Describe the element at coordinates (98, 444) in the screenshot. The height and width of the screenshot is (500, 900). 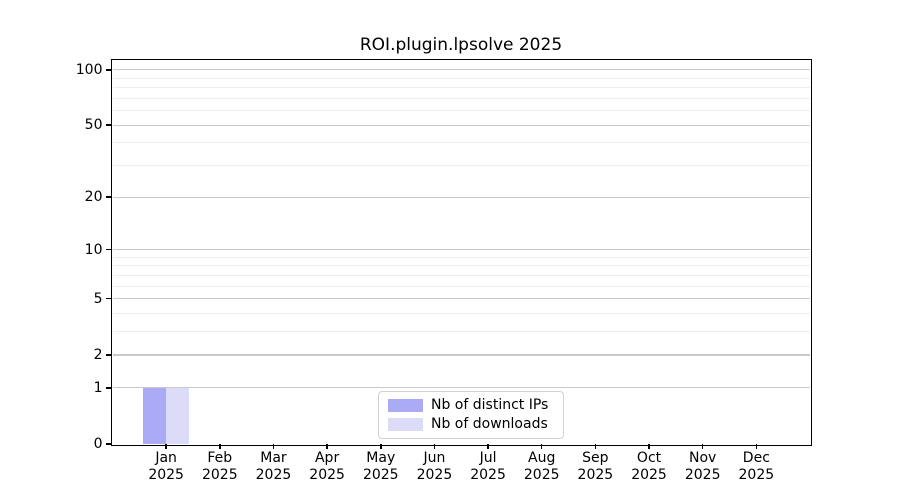
I see `y-tick-label: 0` at that location.